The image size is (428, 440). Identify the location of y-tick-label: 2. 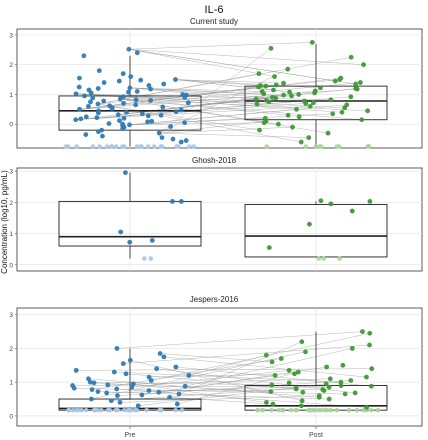
(11, 349).